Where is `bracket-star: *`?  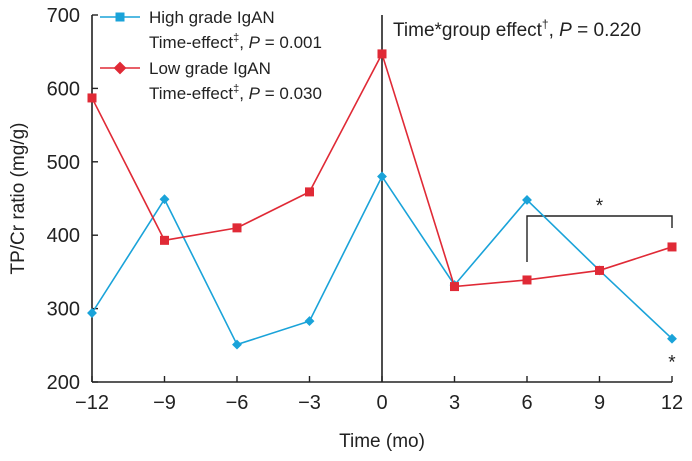 bracket-star: * is located at coordinates (600, 206).